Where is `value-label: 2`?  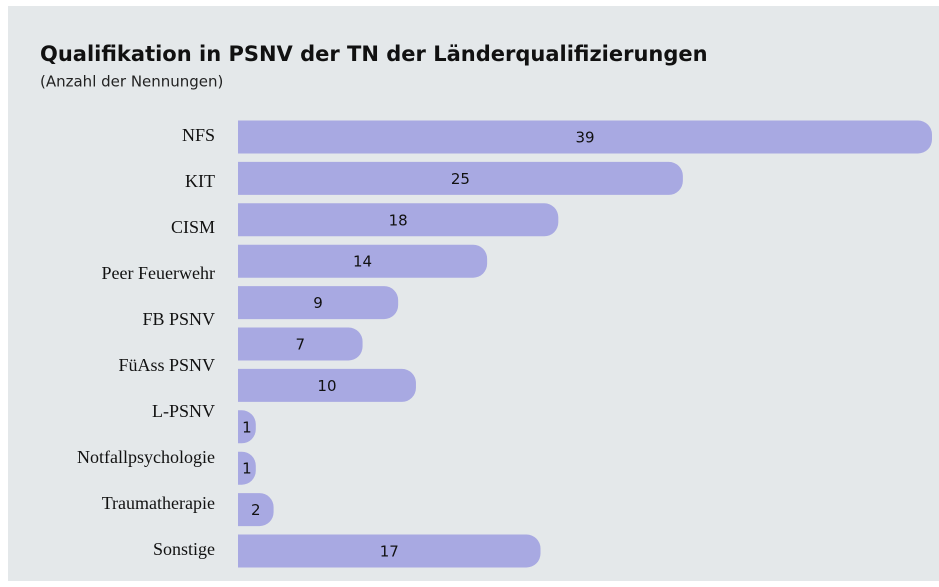 value-label: 2 is located at coordinates (256, 510).